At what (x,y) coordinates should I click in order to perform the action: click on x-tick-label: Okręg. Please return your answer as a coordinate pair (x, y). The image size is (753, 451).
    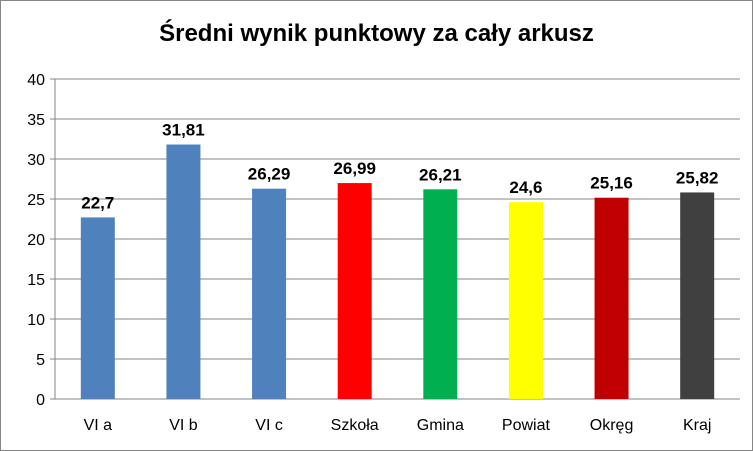
    Looking at the image, I should click on (612, 425).